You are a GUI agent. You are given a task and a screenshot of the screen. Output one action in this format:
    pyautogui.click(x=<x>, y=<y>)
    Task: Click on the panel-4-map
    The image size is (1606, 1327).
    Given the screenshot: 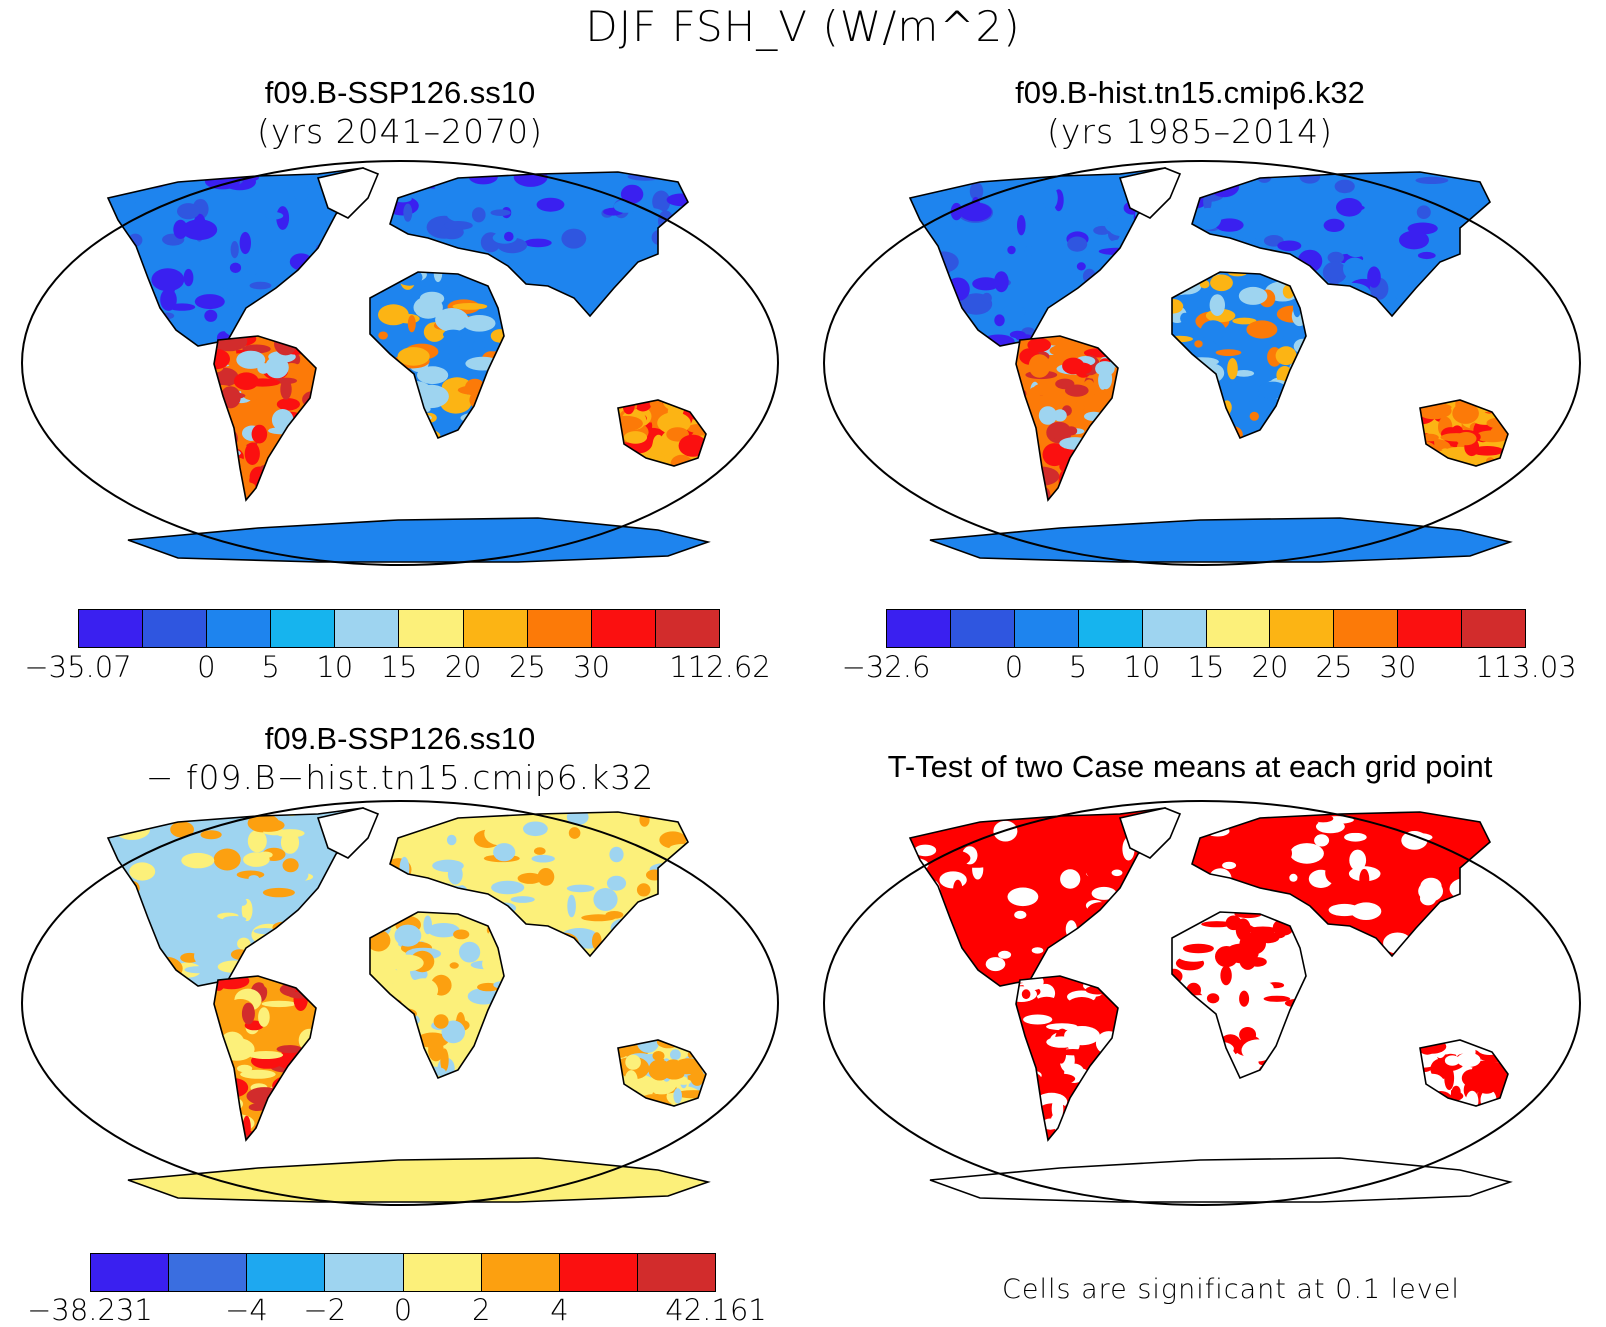 What is the action you would take?
    pyautogui.click(x=1202, y=1003)
    